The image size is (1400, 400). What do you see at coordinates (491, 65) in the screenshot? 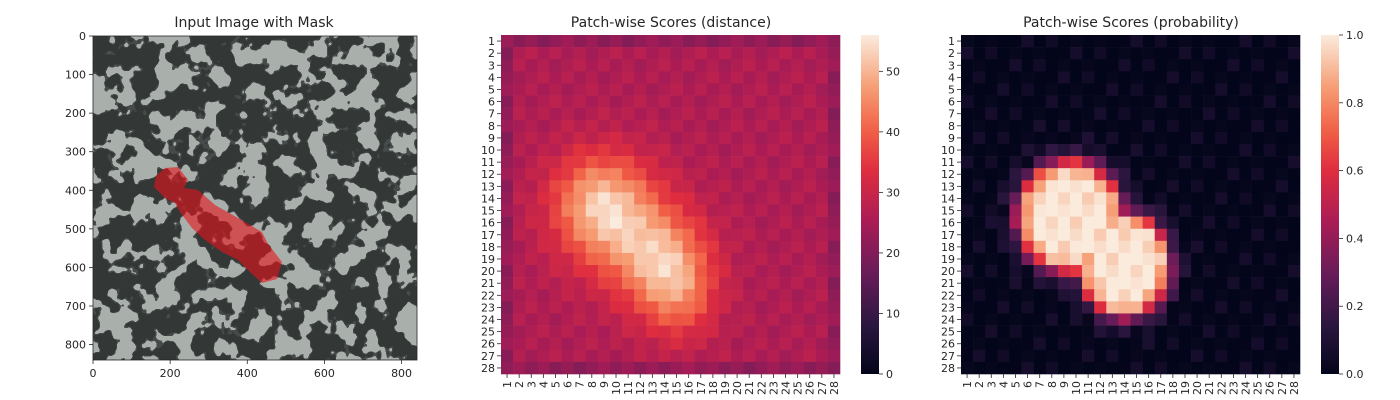
I see `y-tick-label: 3` at bounding box center [491, 65].